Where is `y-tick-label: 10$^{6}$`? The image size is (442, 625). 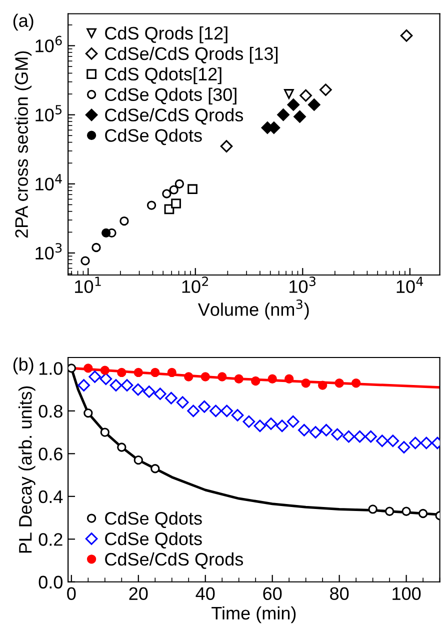
y-tick-label: 10$^{6}$ is located at coordinates (49, 44).